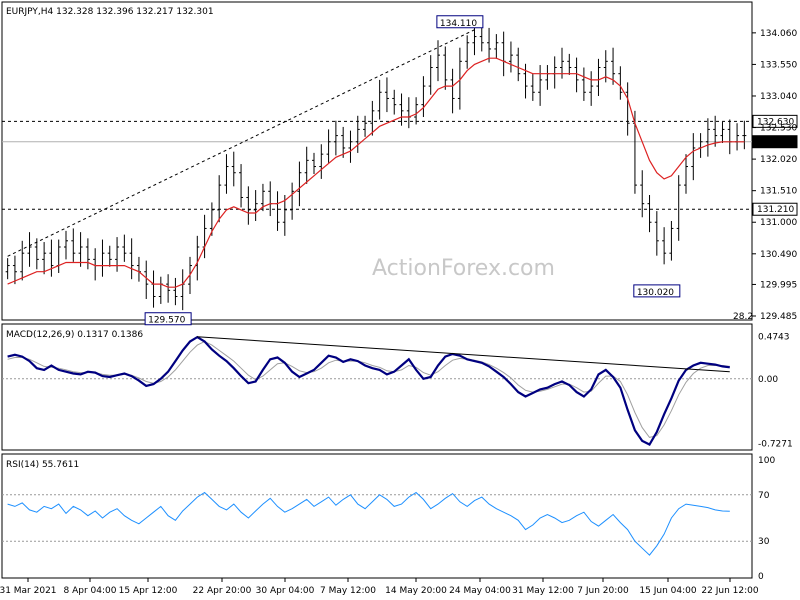 The height and width of the screenshot is (600, 800). Describe the element at coordinates (774, 338) in the screenshot. I see `macd-tick-label: 0.4743` at that location.